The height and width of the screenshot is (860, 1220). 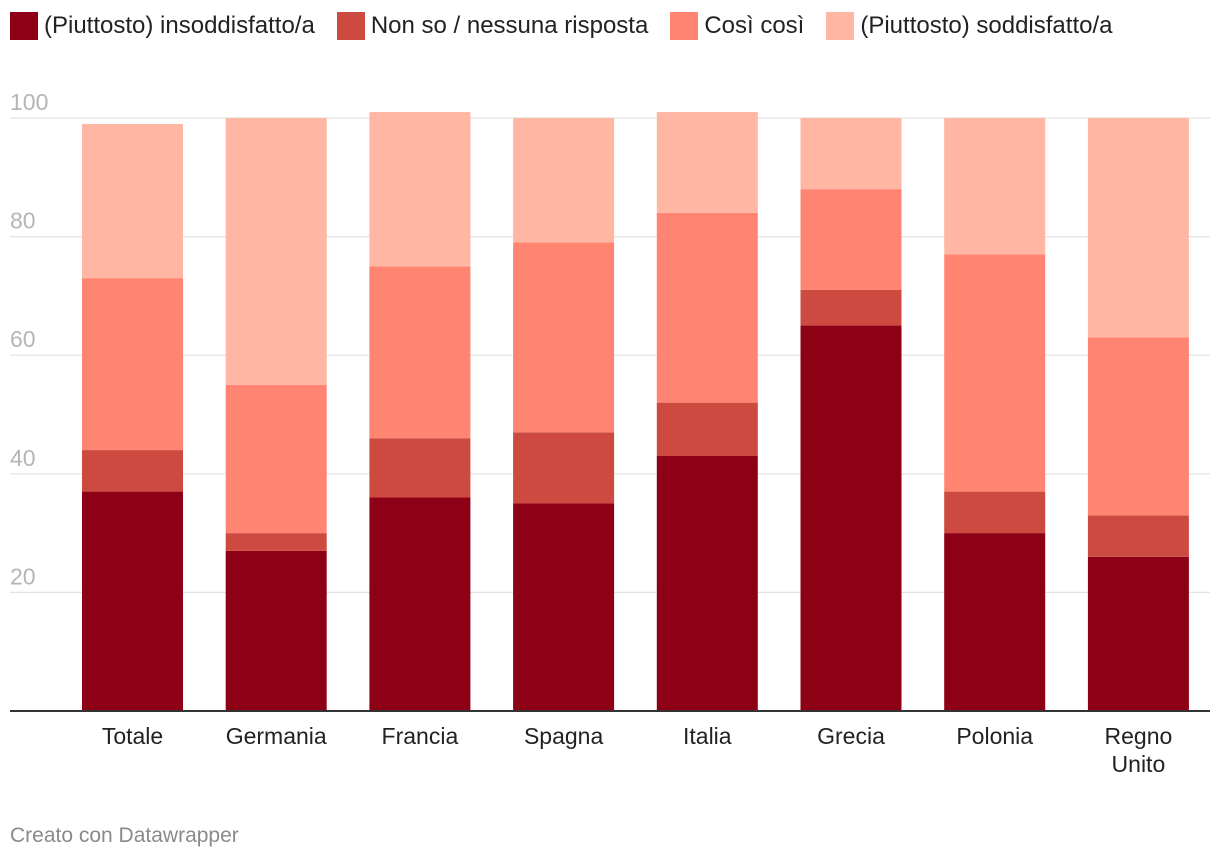 What do you see at coordinates (23, 339) in the screenshot?
I see `y-tick-label: 60` at bounding box center [23, 339].